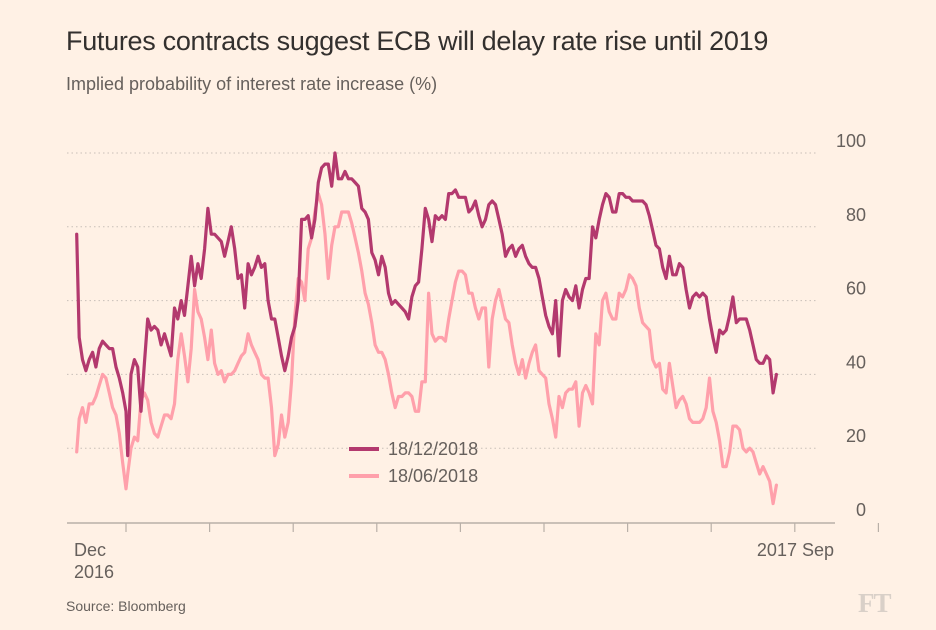 The image size is (936, 630). I want to click on legend-label-jun: 18/06/2018, so click(433, 476).